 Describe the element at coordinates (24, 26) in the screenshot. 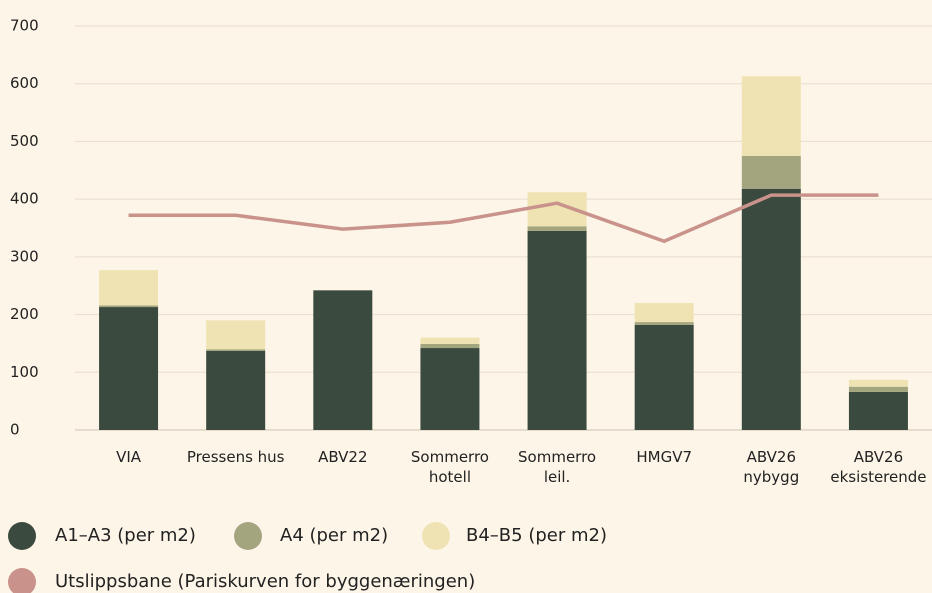

I see `y-tick-label: 700` at that location.